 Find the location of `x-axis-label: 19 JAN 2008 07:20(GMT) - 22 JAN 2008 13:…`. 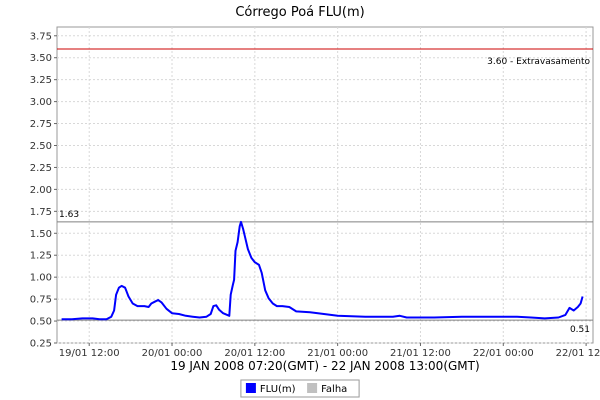

x-axis-label: 19 JAN 2008 07:20(GMT) - 22 JAN 2008 13:… is located at coordinates (324, 366).